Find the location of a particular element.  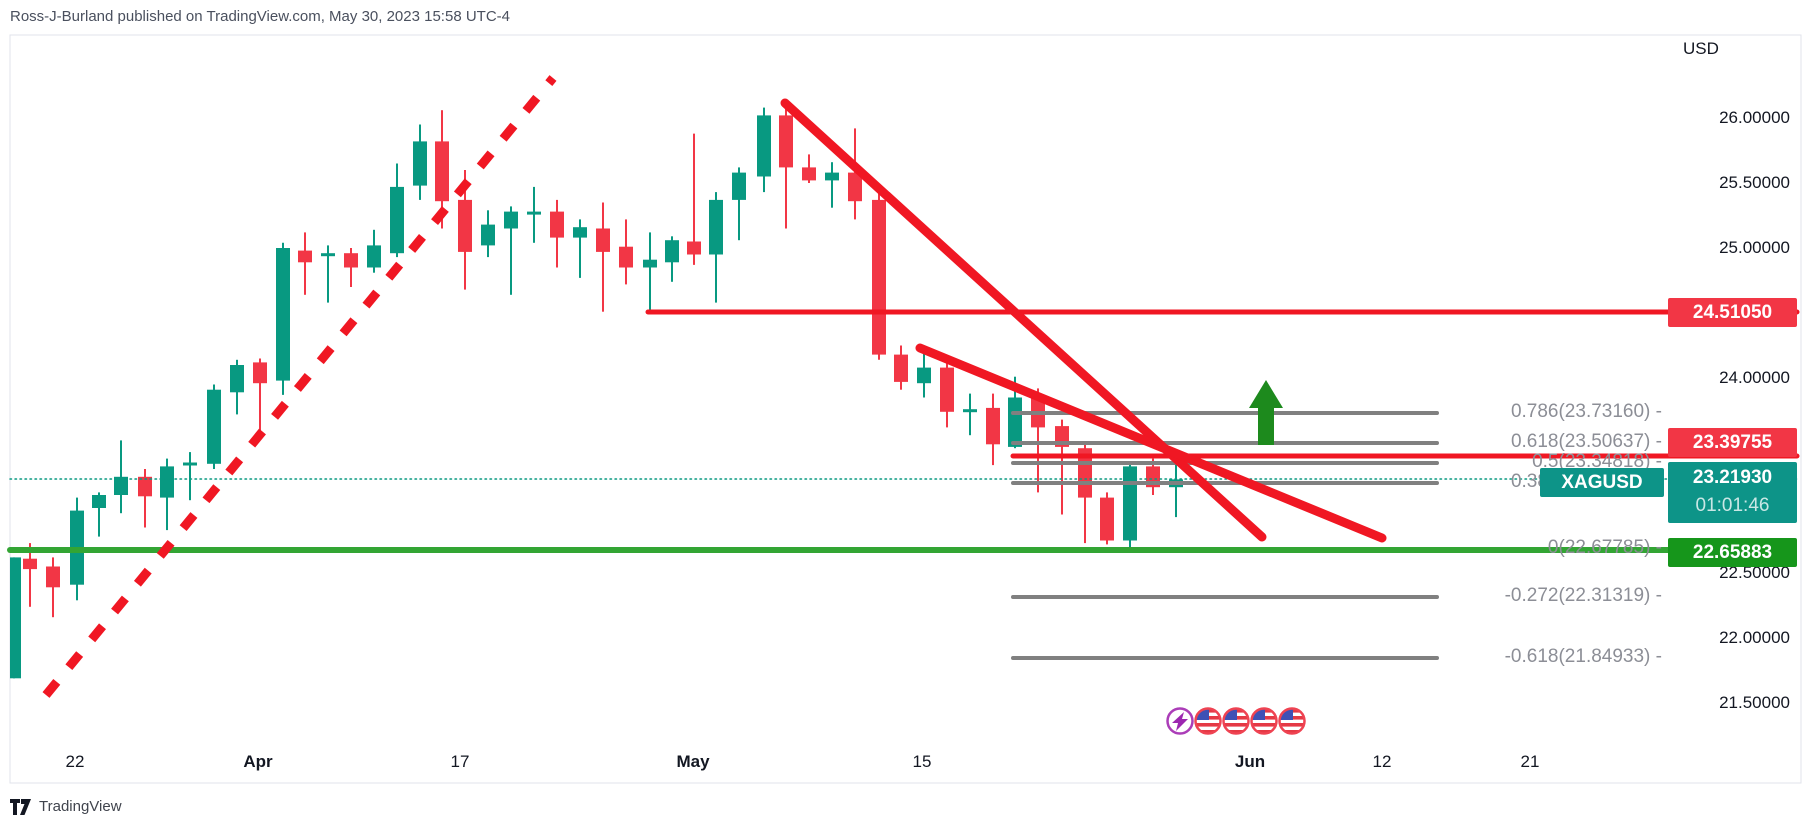

fib-level-label: 0.618(23.50637) - is located at coordinates (1586, 441).